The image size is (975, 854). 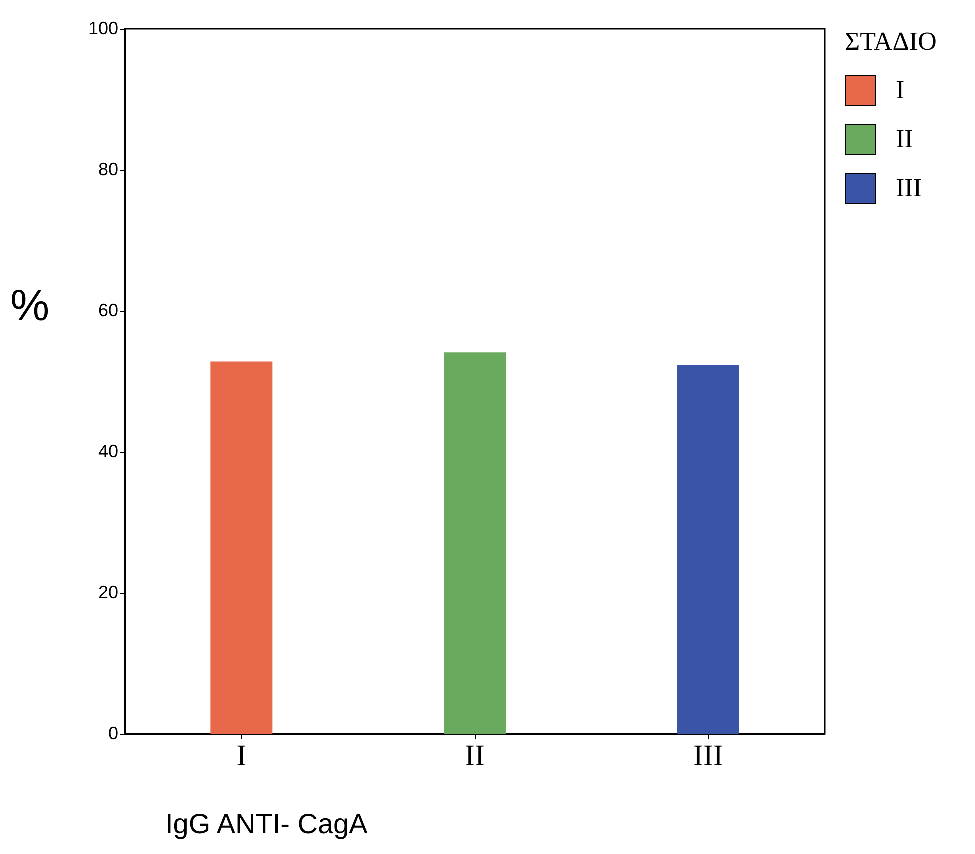 I want to click on y-tick-label: 0, so click(x=113, y=734).